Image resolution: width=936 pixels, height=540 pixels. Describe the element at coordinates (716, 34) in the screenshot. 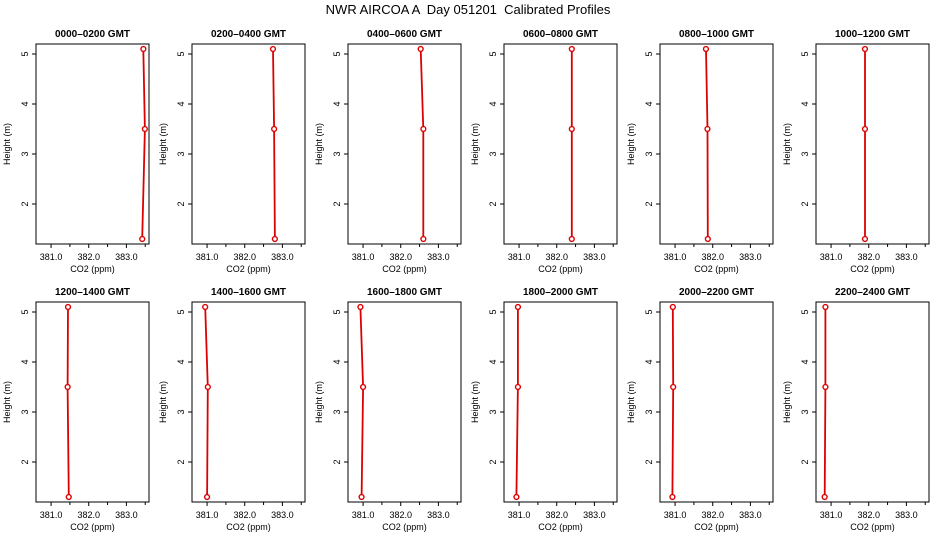

I see `panel-title: 0800–1000 GMT` at that location.